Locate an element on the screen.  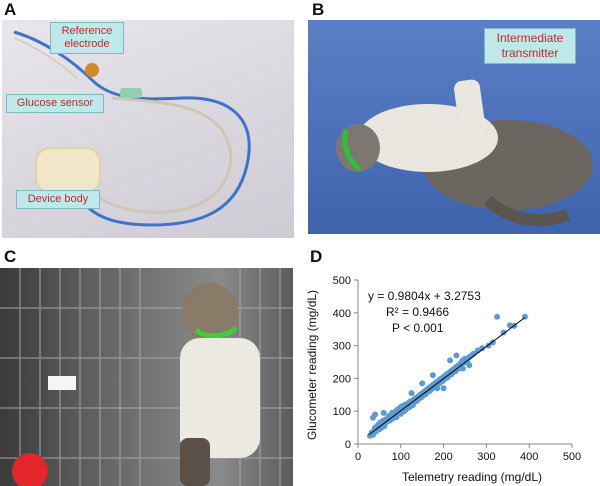
monkey-b-illustration is located at coordinates (464, 152).